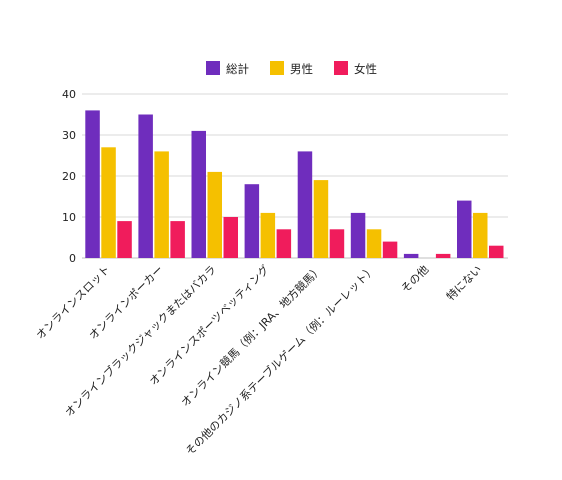  Describe the element at coordinates (69, 217) in the screenshot. I see `y-tick-label: 10` at that location.